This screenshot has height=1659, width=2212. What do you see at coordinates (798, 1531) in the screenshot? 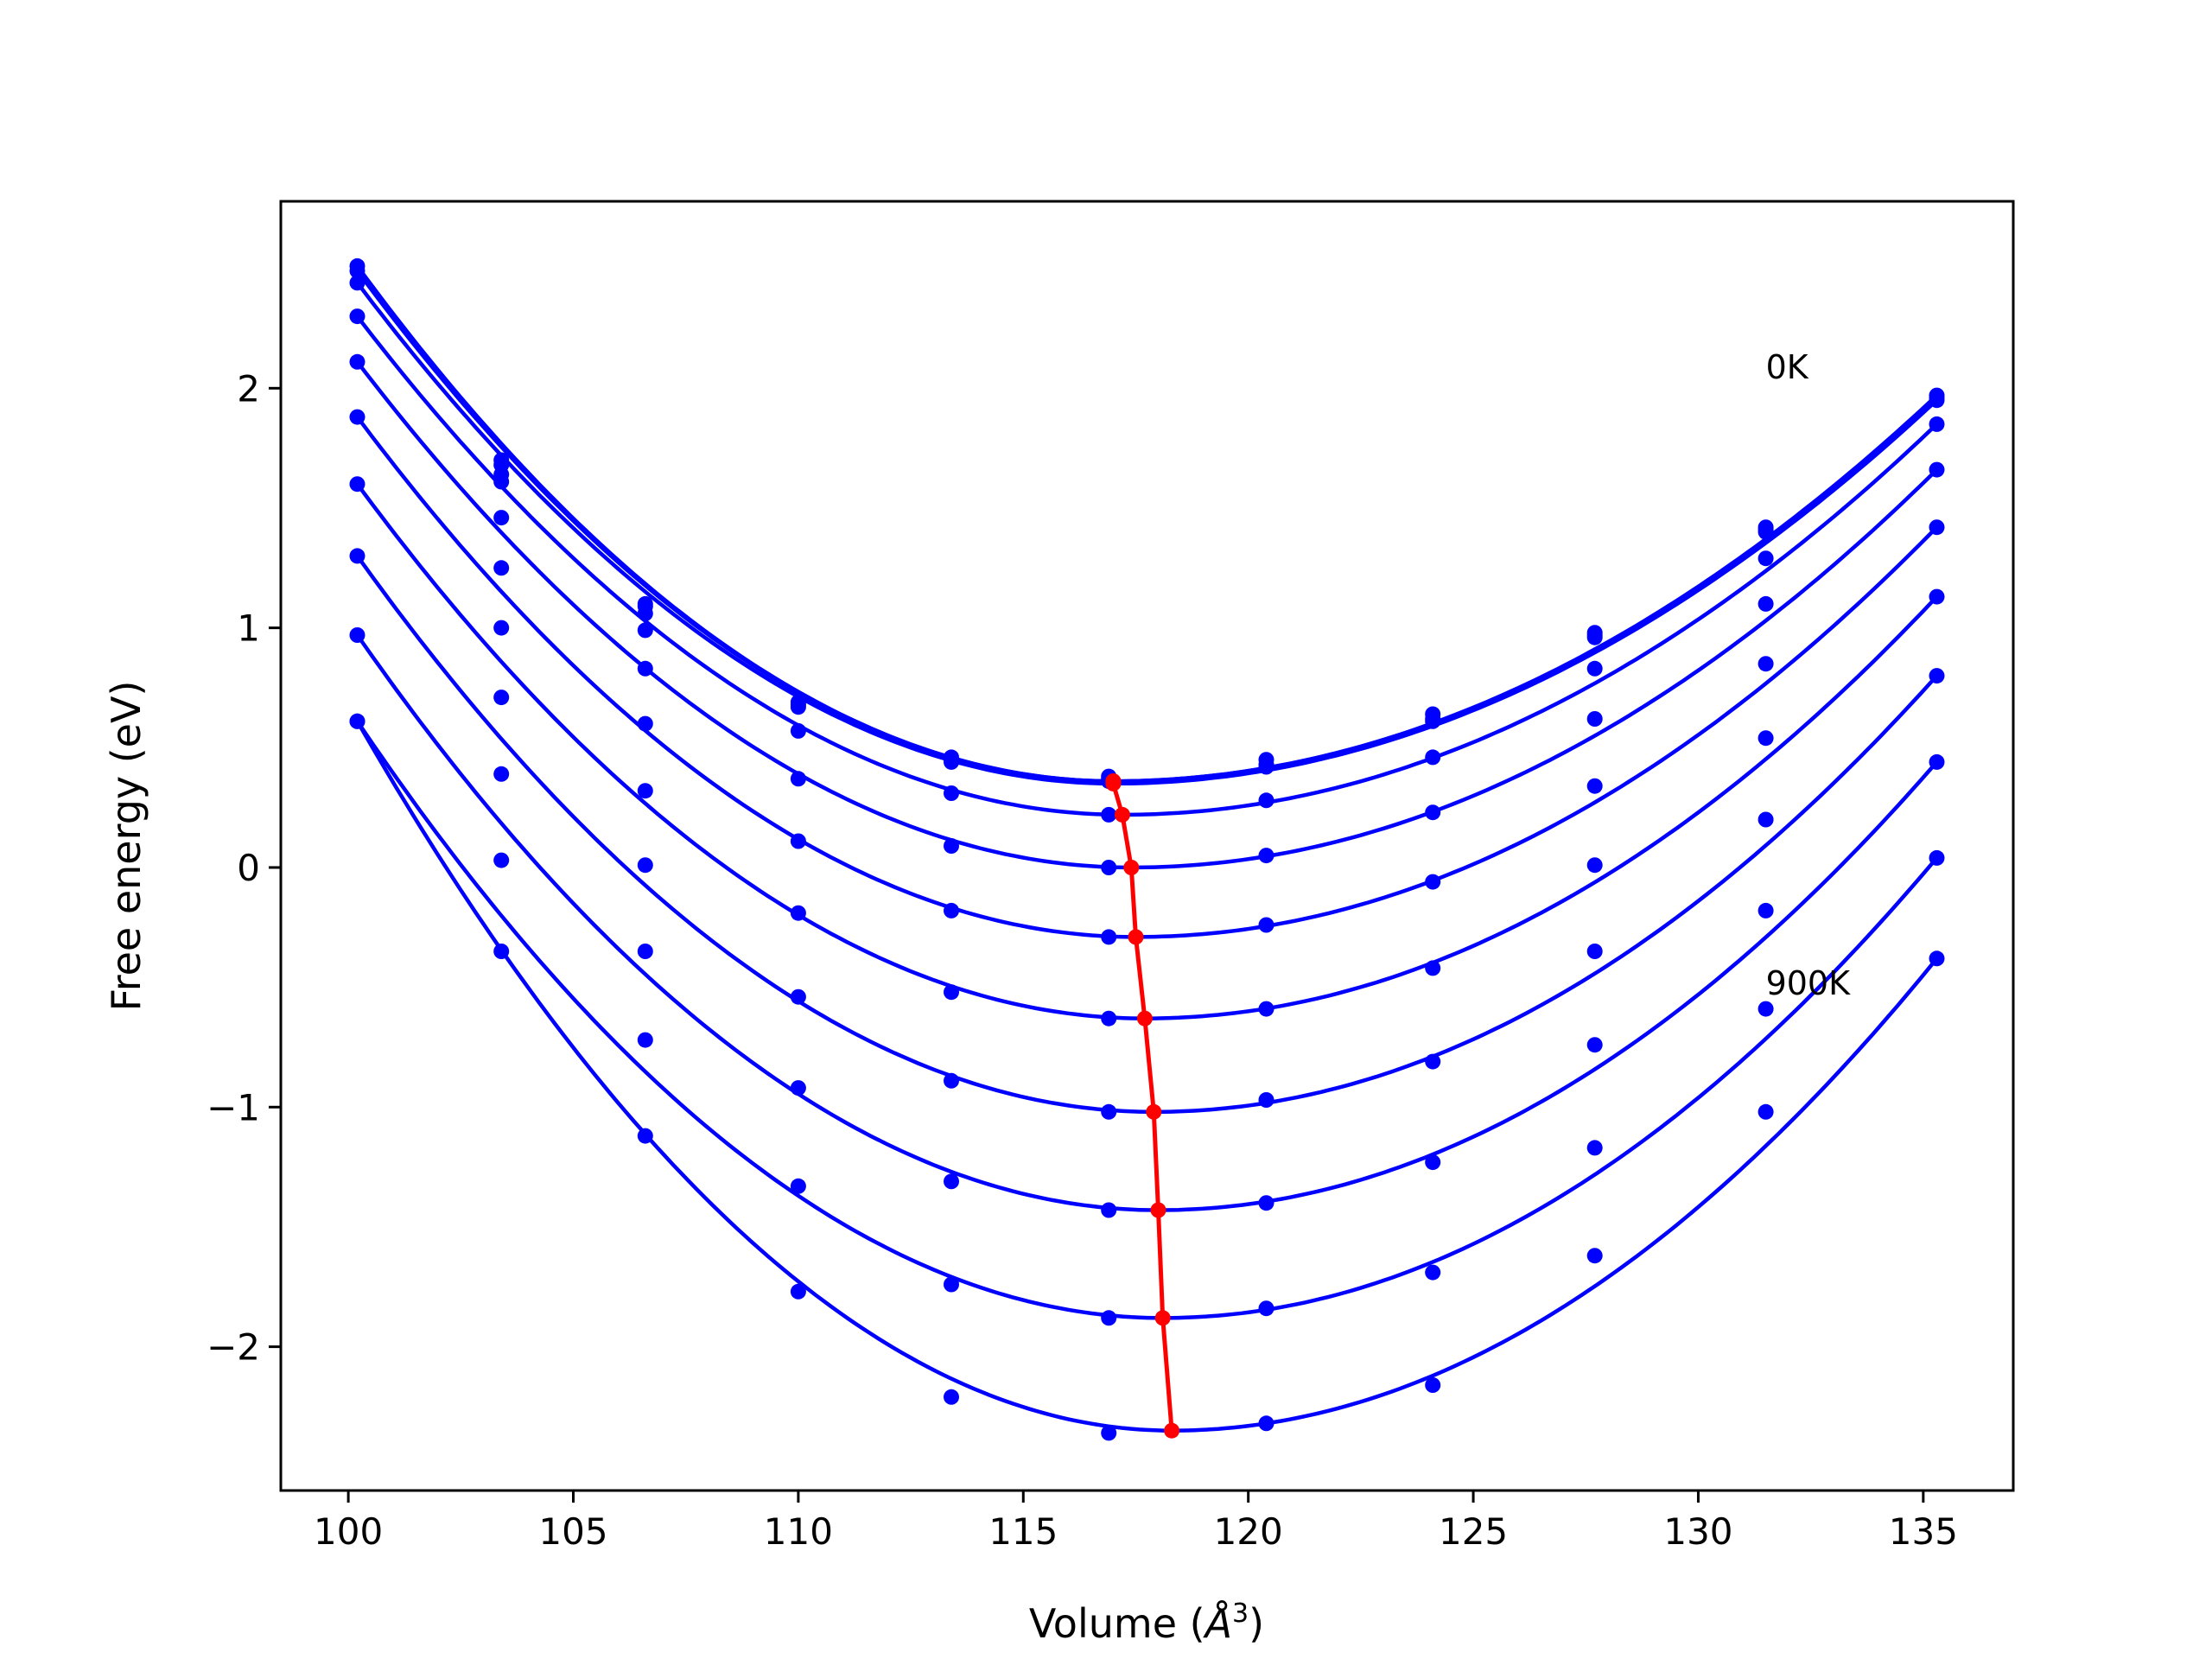
I see `x-tick-label: 110` at bounding box center [798, 1531].